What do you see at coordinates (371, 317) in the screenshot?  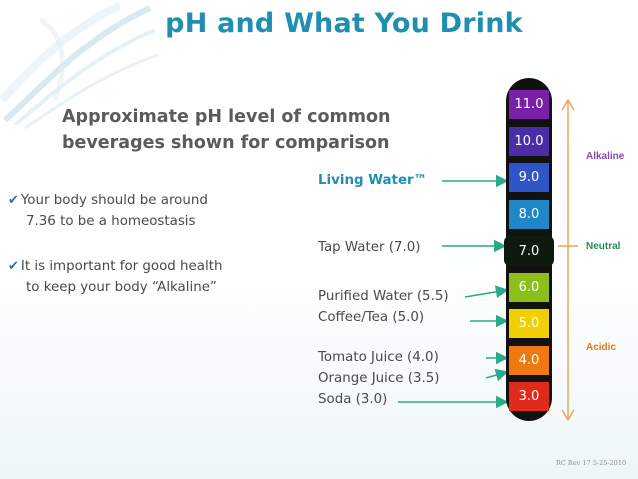 I see `beverage-coffee-tea: Coffee/Tea (5.0)` at bounding box center [371, 317].